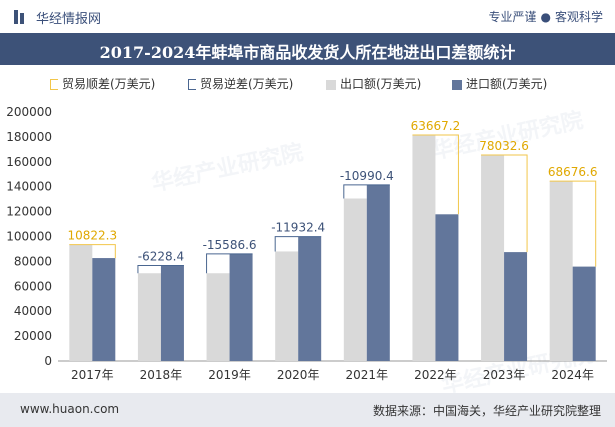 This screenshot has height=427, width=615. Describe the element at coordinates (504, 375) in the screenshot. I see `x-tick-label-6: 2023年` at that location.